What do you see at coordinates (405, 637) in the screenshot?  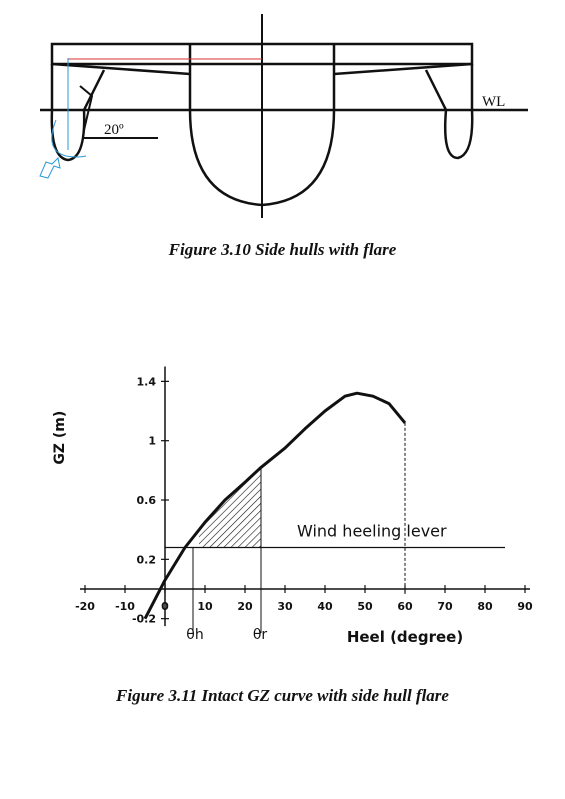 I see `x-axis-label: Heel (degree)` at bounding box center [405, 637].